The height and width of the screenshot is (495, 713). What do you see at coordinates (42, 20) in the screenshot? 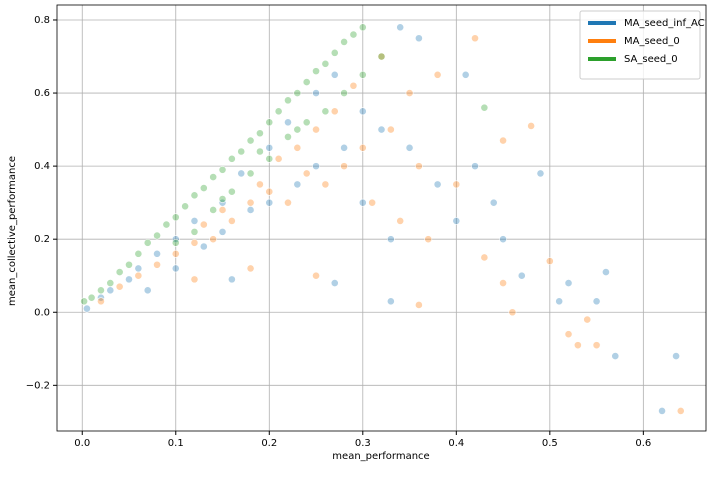
I see `y-tick-label: 0.8` at bounding box center [42, 20].